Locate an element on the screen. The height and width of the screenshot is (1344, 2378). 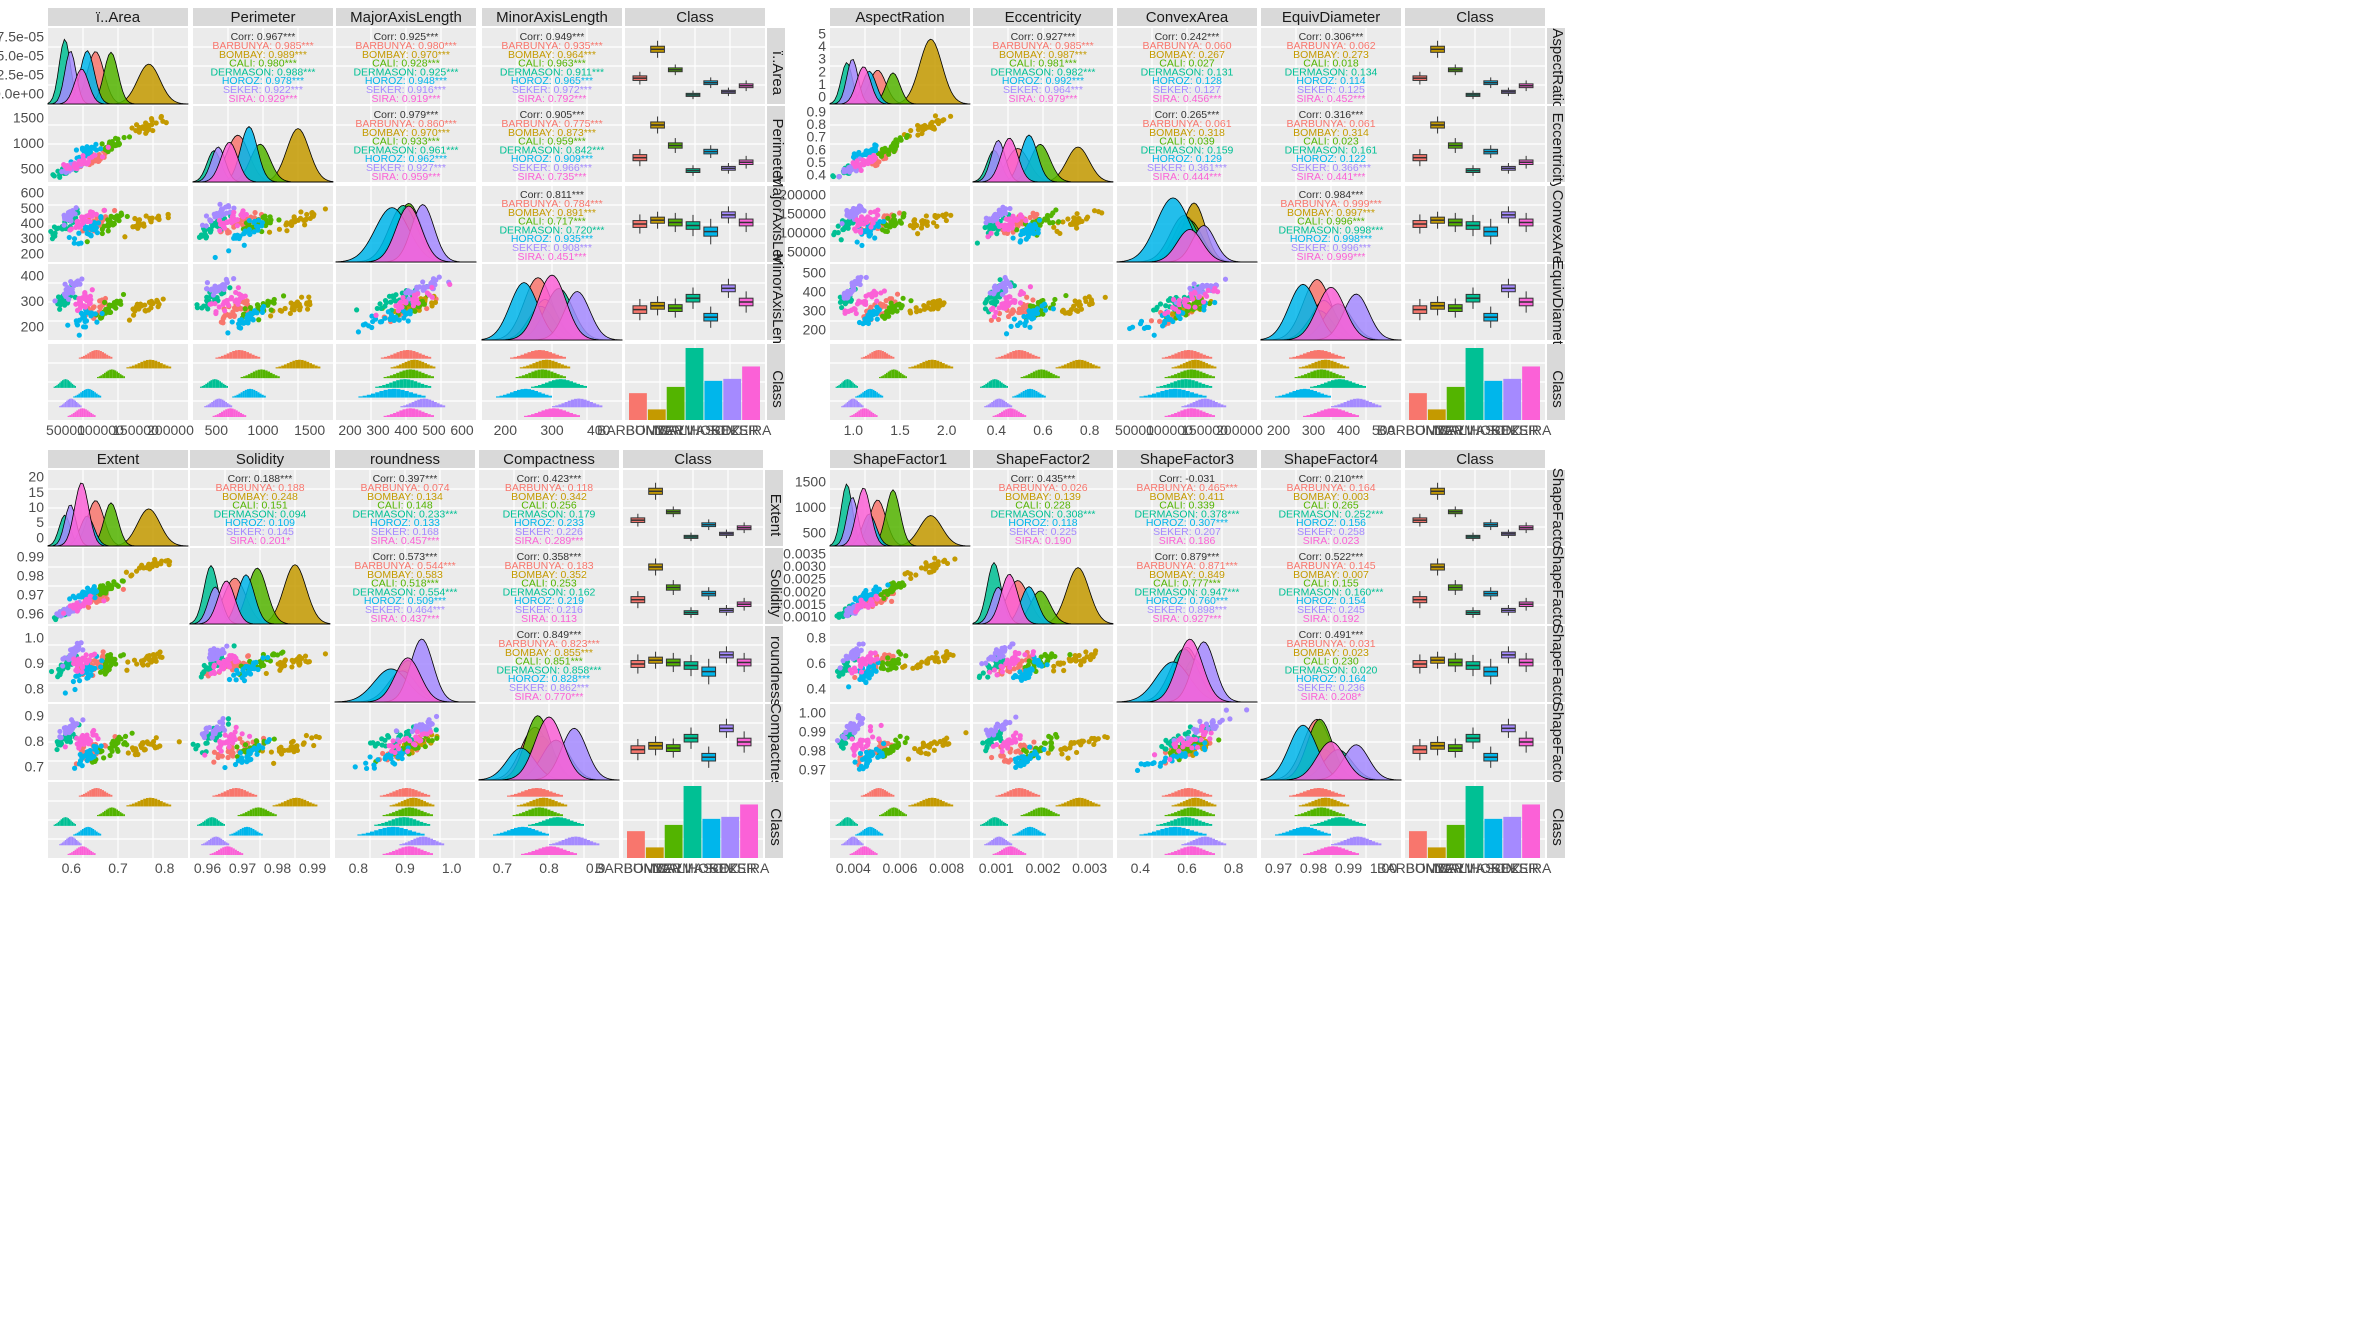
corr-total: Corr: 0.811*** is located at coordinates (552, 195).